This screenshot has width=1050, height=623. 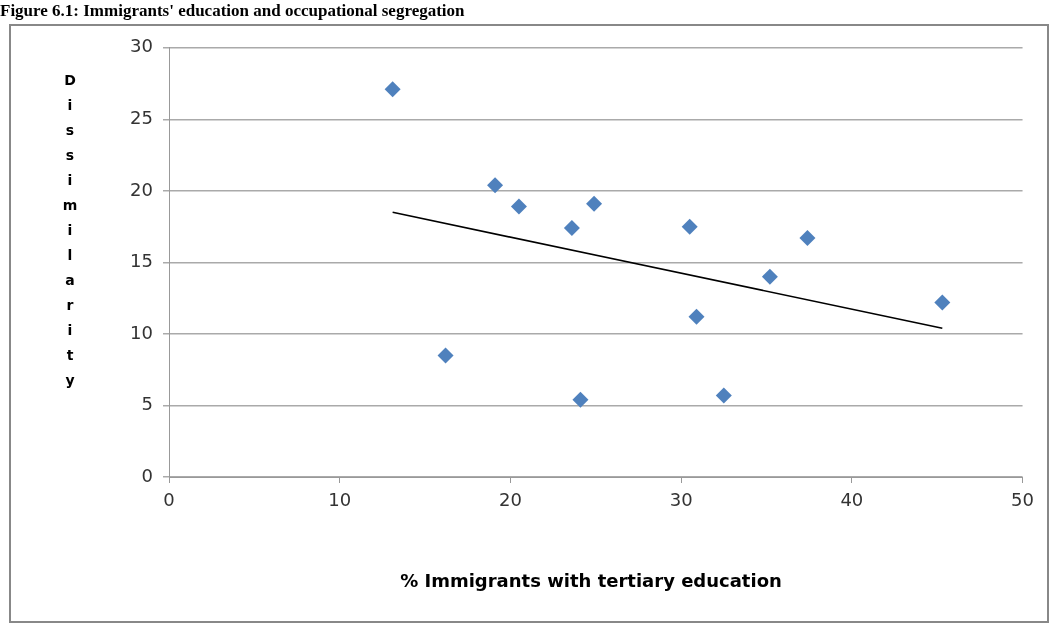 I want to click on x-tick-label: 0, so click(x=169, y=500).